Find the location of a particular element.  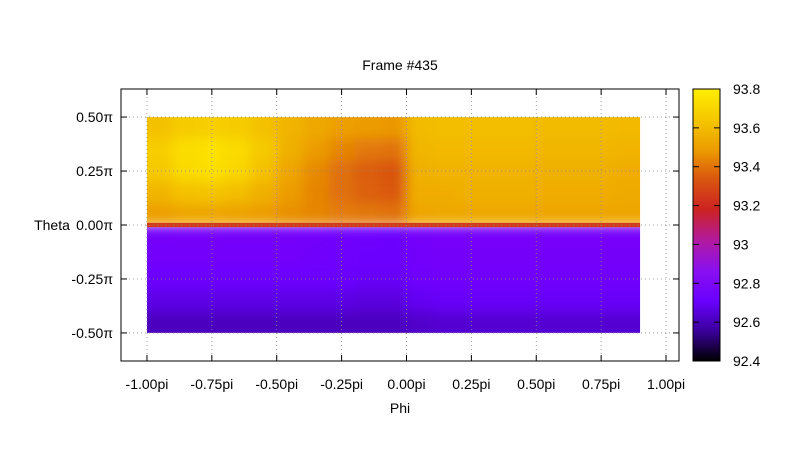

colorbar-tick-labels: 93.8 93.6 93.4 93.2 93 92.8 92.6 92.4 is located at coordinates (746, 225).